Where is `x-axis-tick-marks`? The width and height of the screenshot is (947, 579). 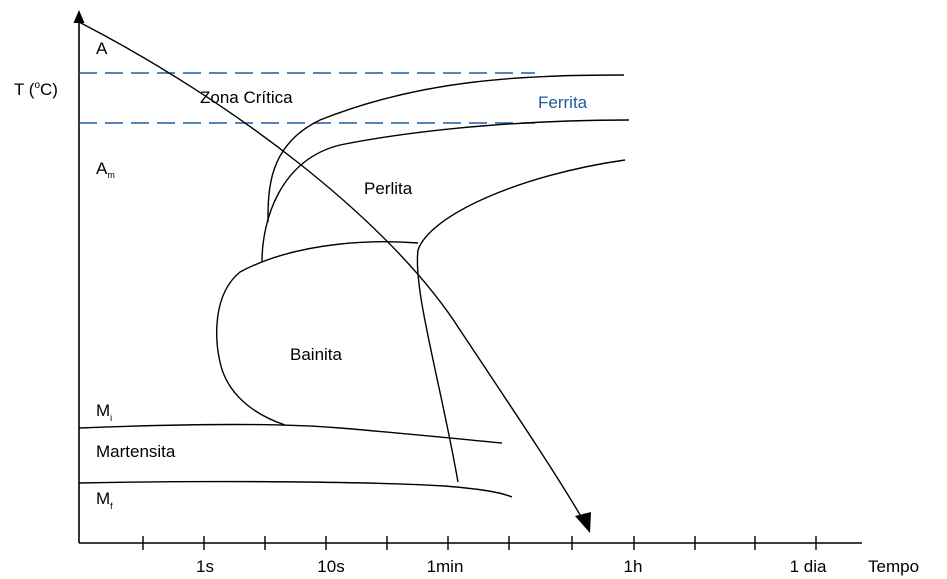
x-axis-tick-marks is located at coordinates (479, 543).